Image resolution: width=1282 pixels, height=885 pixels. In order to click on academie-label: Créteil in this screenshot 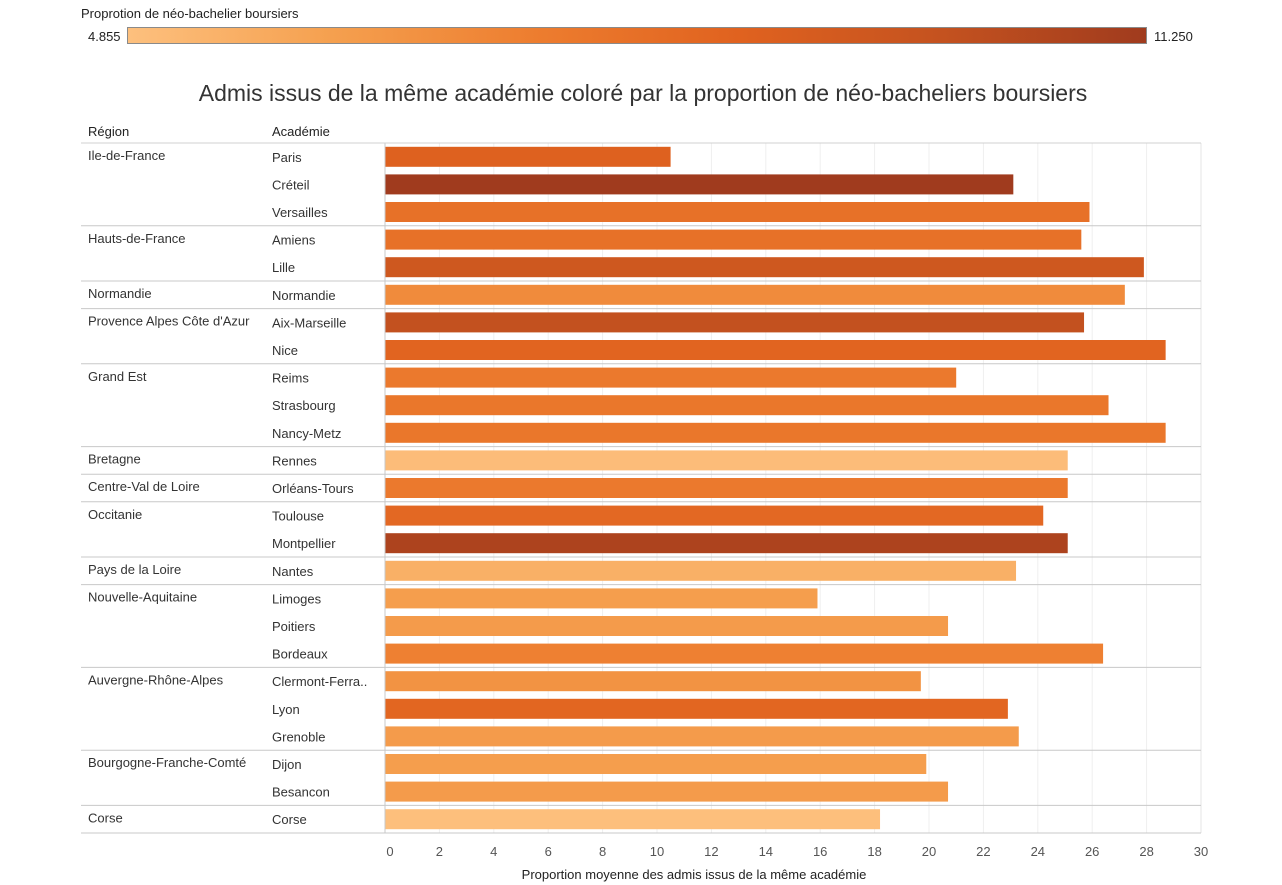, I will do `click(291, 184)`.